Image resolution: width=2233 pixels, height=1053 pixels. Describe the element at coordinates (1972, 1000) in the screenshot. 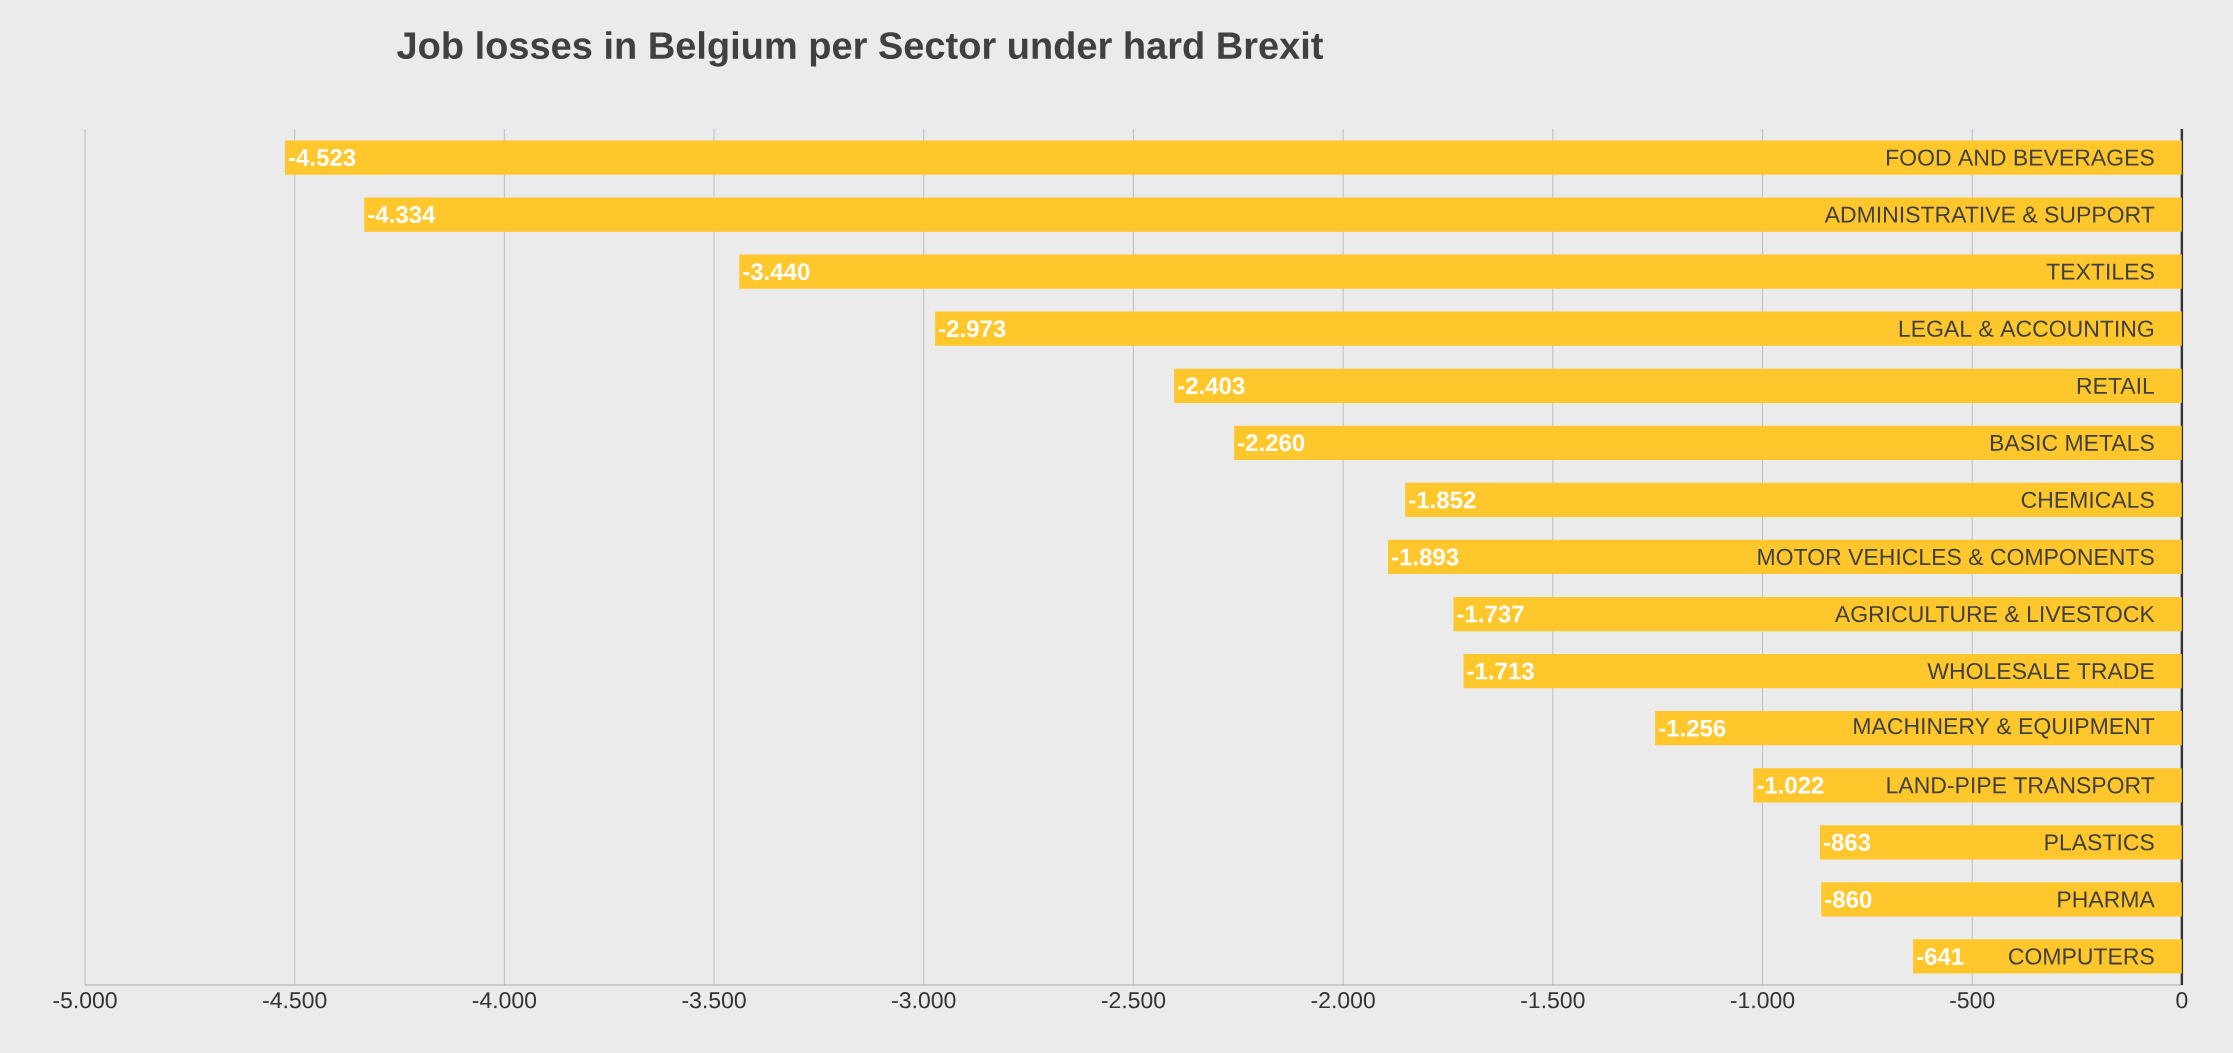

I see `x-tick-label: -500` at that location.